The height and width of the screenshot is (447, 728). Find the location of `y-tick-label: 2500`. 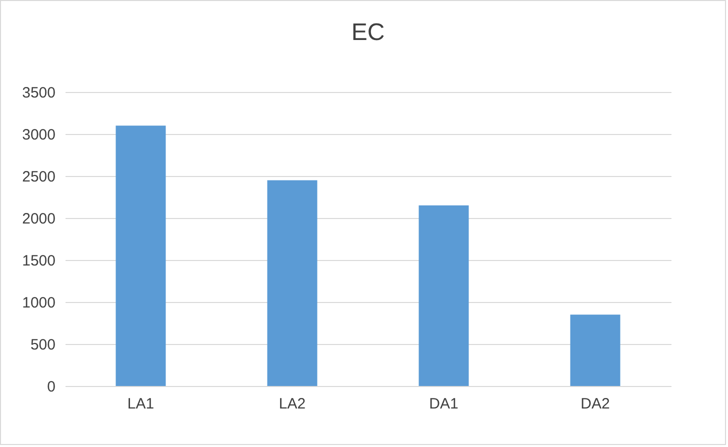

y-tick-label: 2500 is located at coordinates (39, 177).